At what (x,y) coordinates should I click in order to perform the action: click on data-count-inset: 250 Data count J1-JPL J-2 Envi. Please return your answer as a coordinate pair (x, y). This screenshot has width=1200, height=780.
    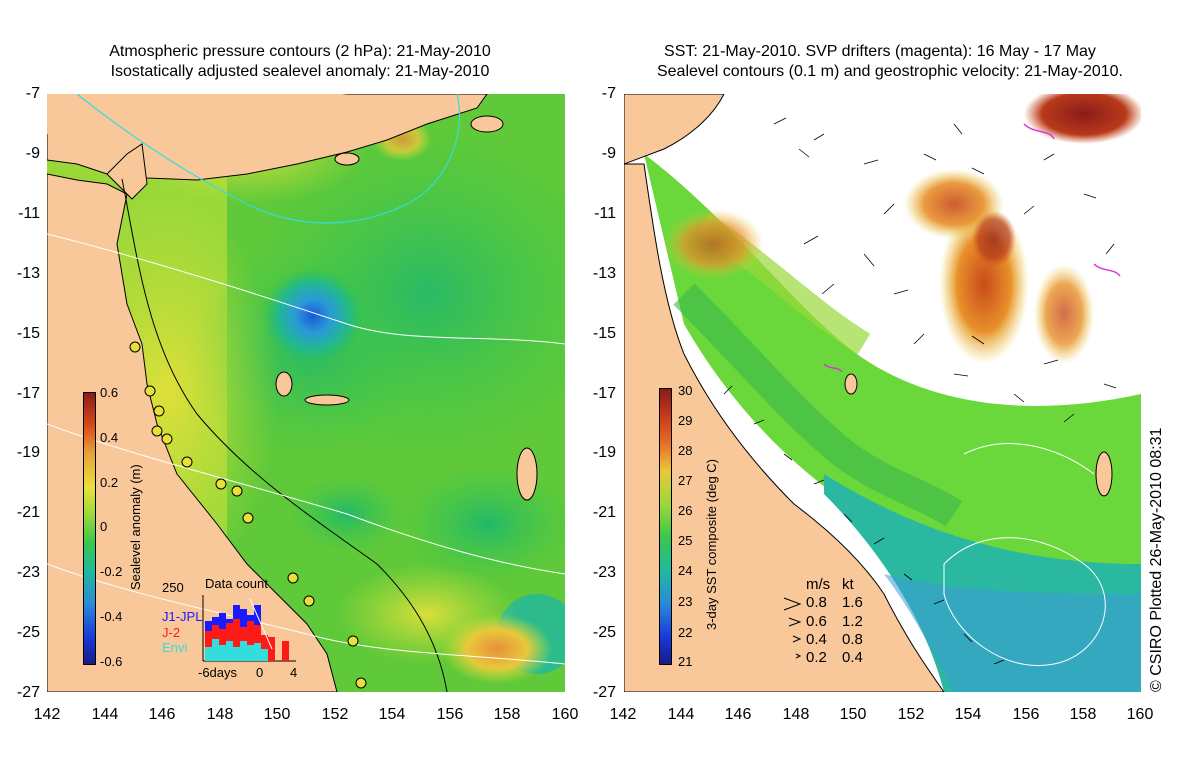
    Looking at the image, I should click on (230, 630).